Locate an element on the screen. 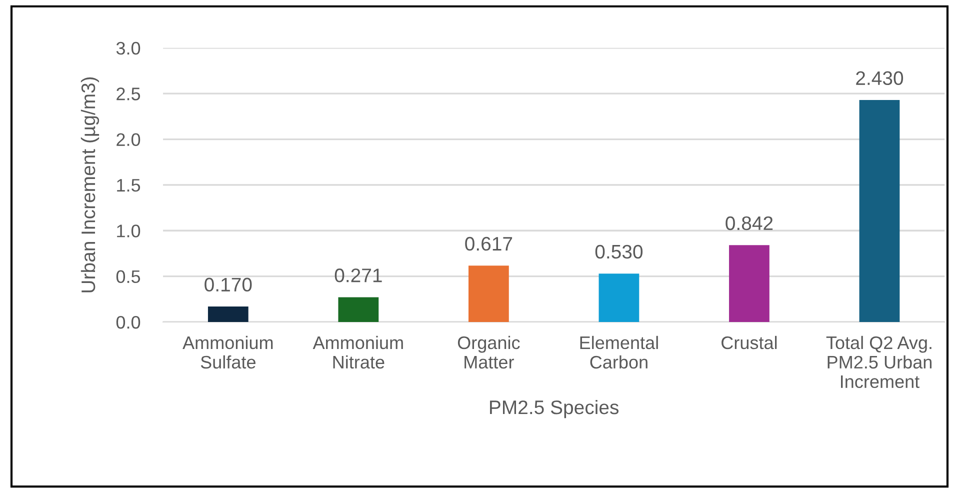  x-tick-label: Crustal is located at coordinates (749, 343).